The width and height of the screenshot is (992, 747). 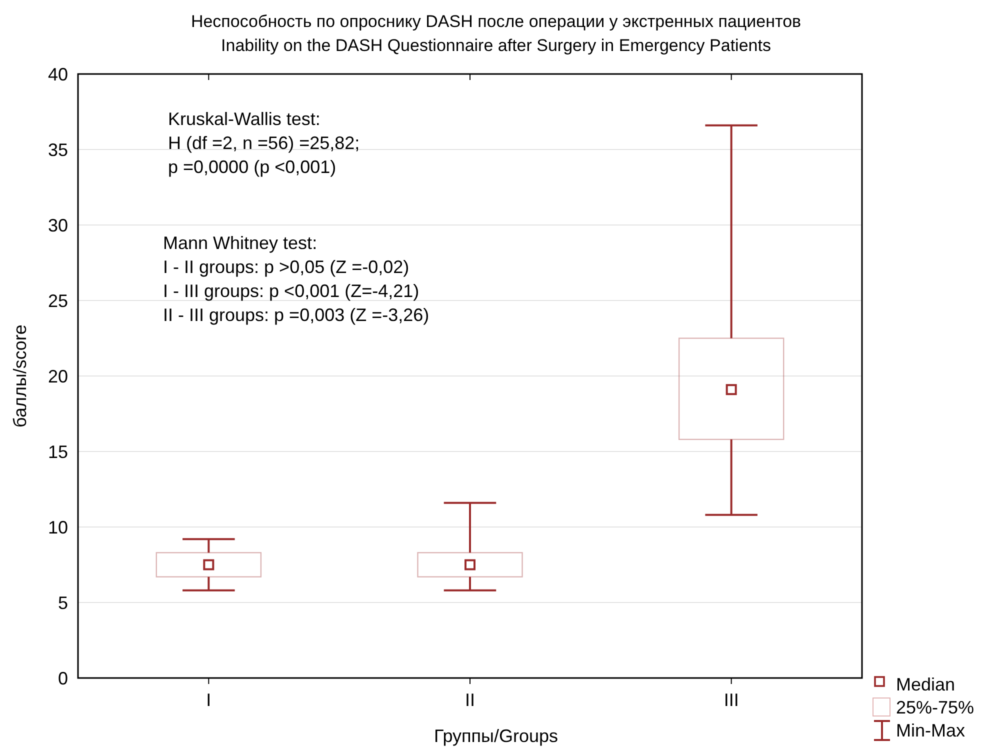 What do you see at coordinates (58, 376) in the screenshot?
I see `y-tick-label: 20` at bounding box center [58, 376].